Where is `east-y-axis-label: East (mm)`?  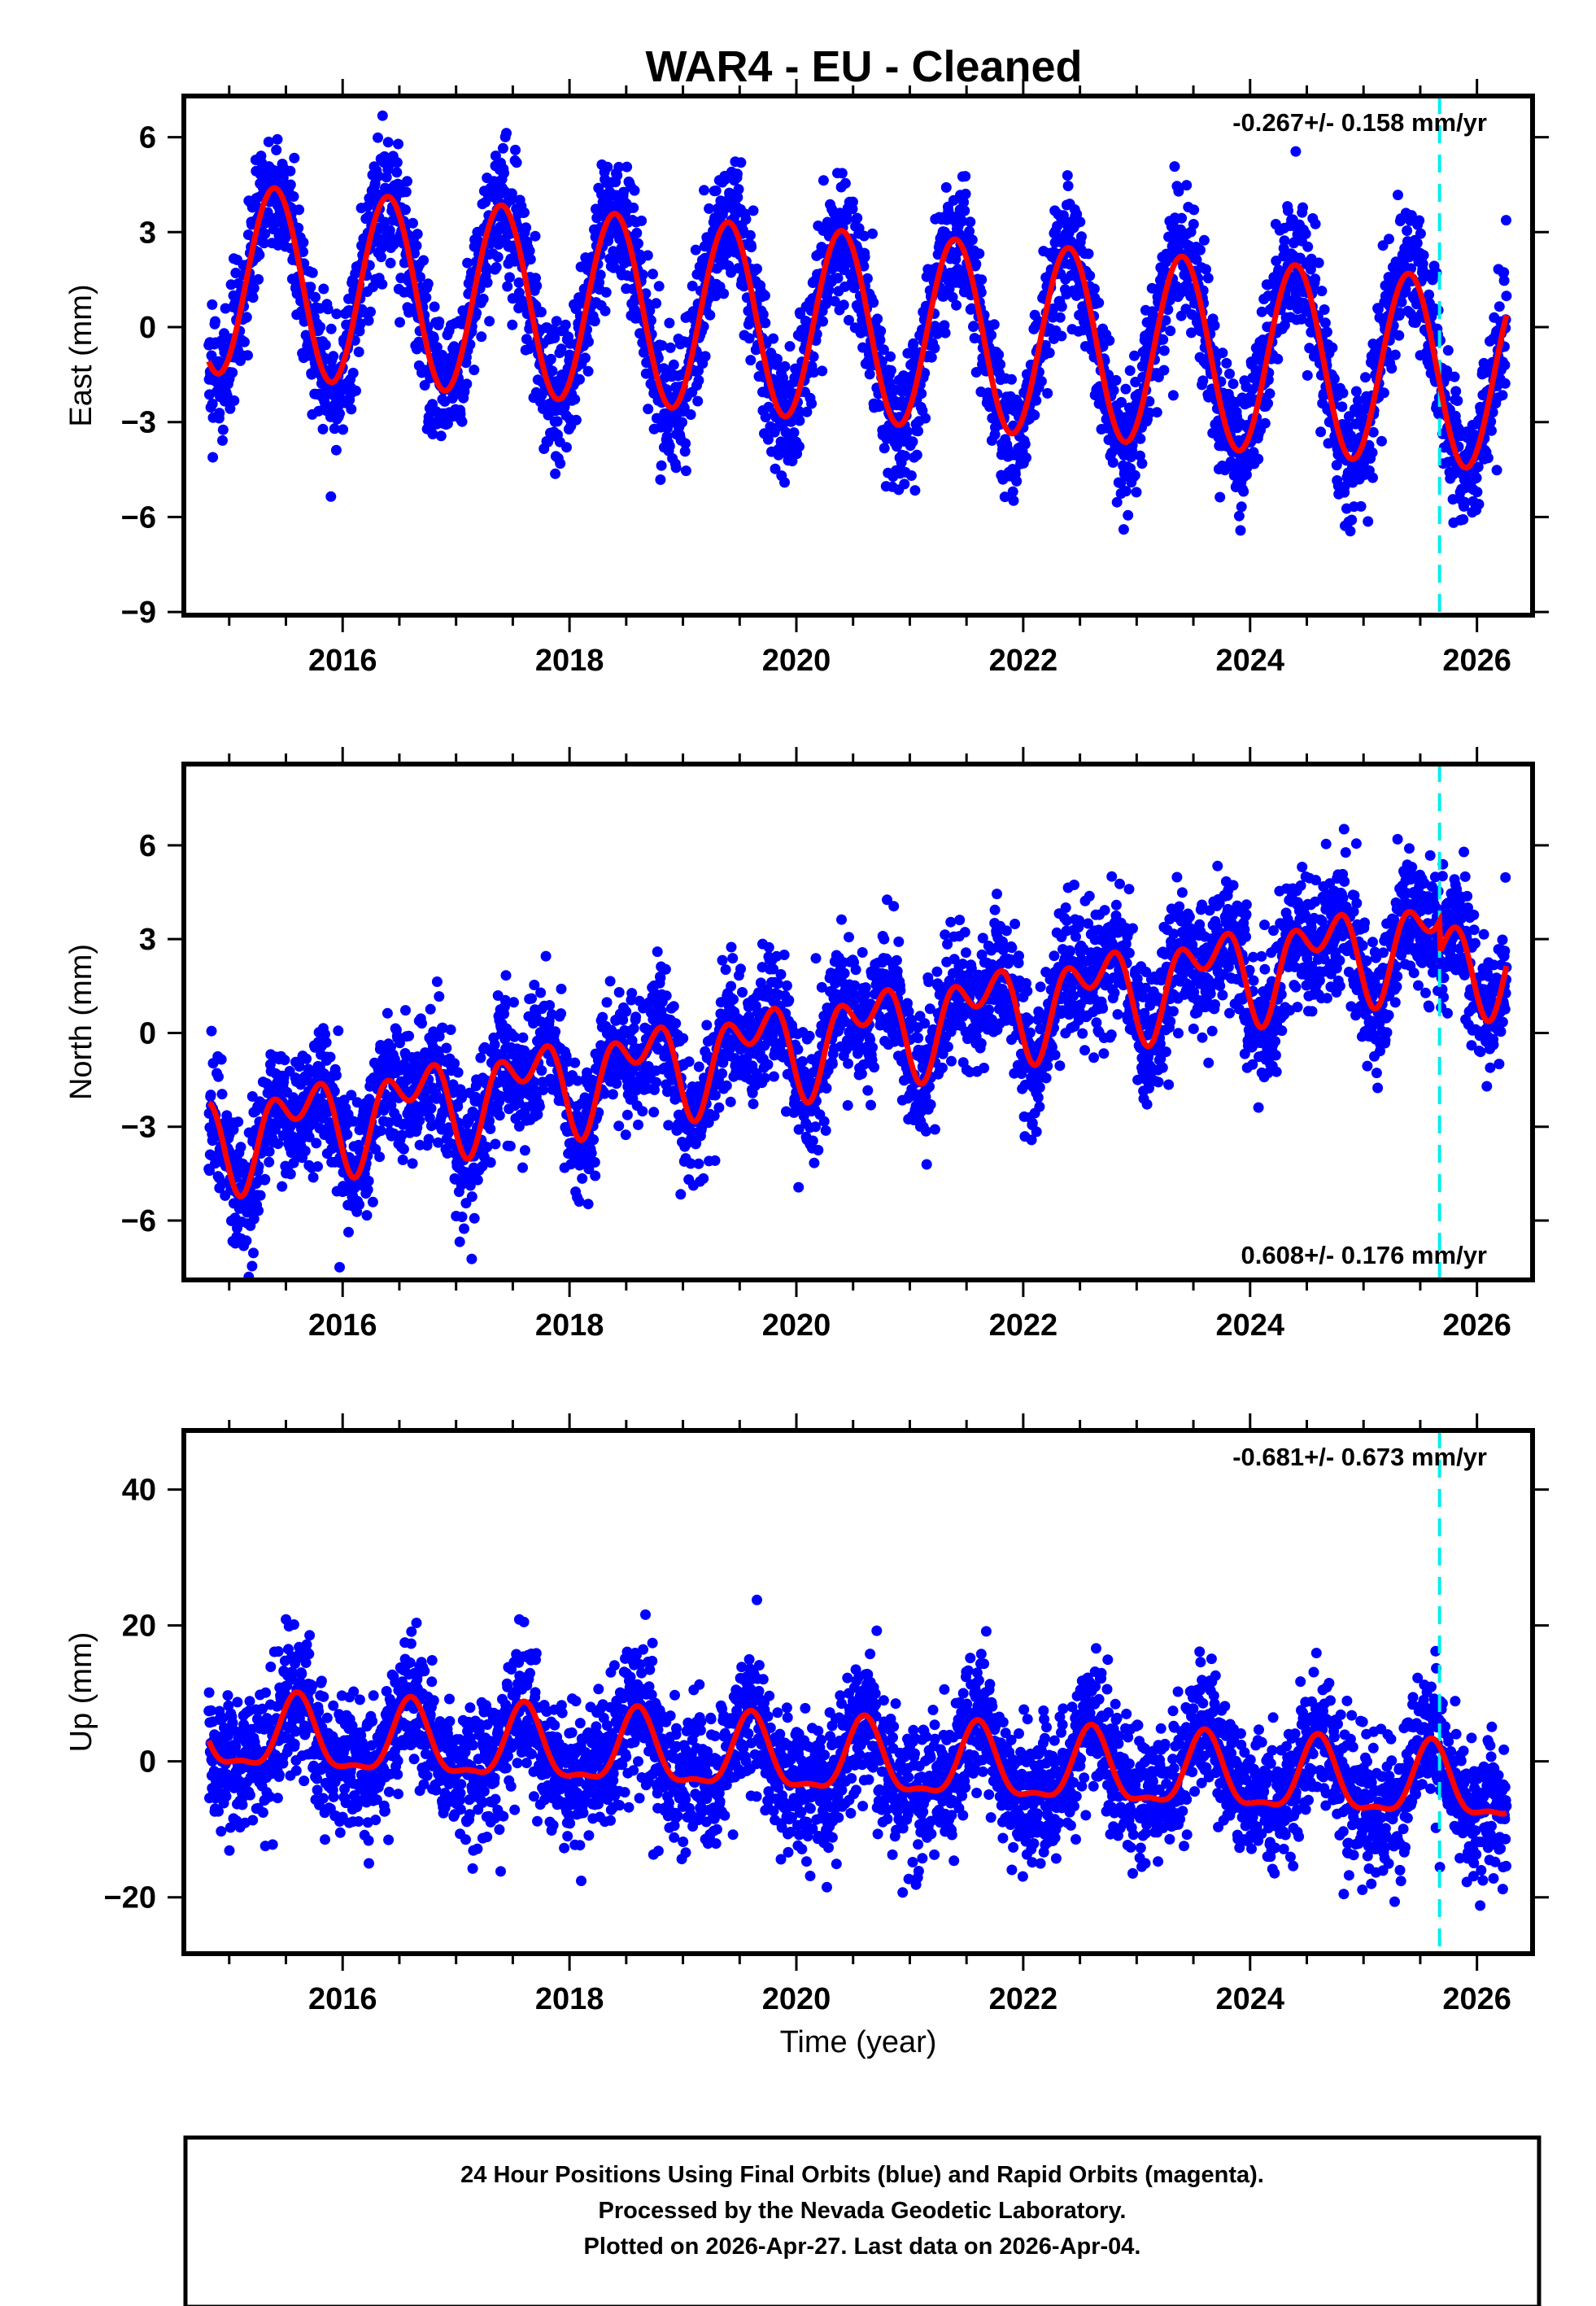
east-y-axis-label: East (mm) is located at coordinates (81, 355).